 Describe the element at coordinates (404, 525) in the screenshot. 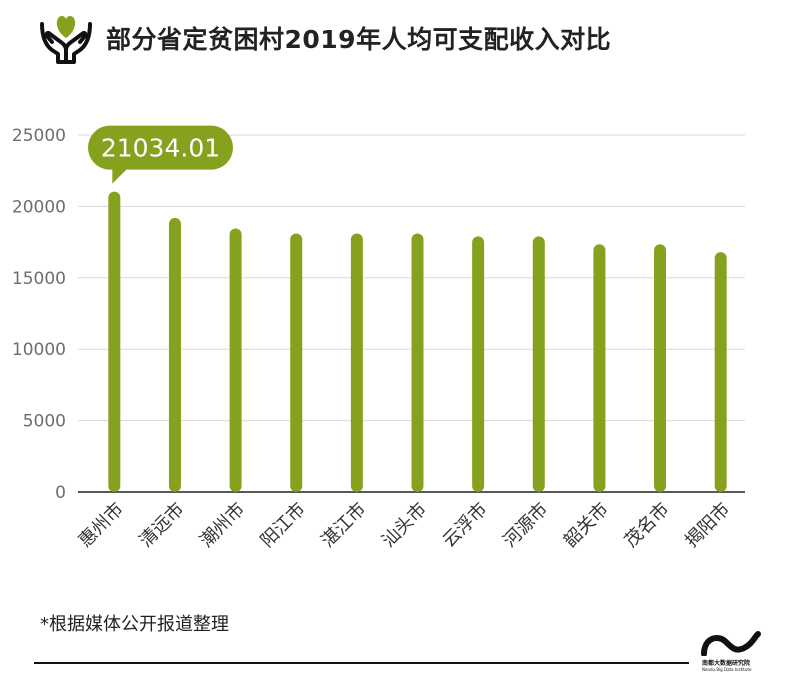

I see `x-tick-label: 汕头市` at that location.